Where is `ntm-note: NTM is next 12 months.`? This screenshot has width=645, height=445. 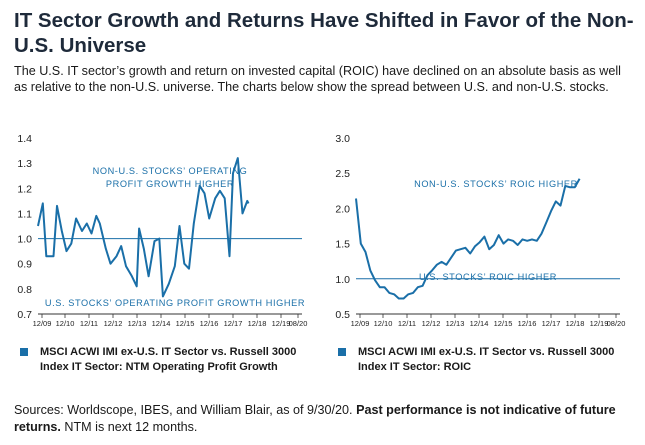
ntm-note: NTM is next 12 months. is located at coordinates (131, 427).